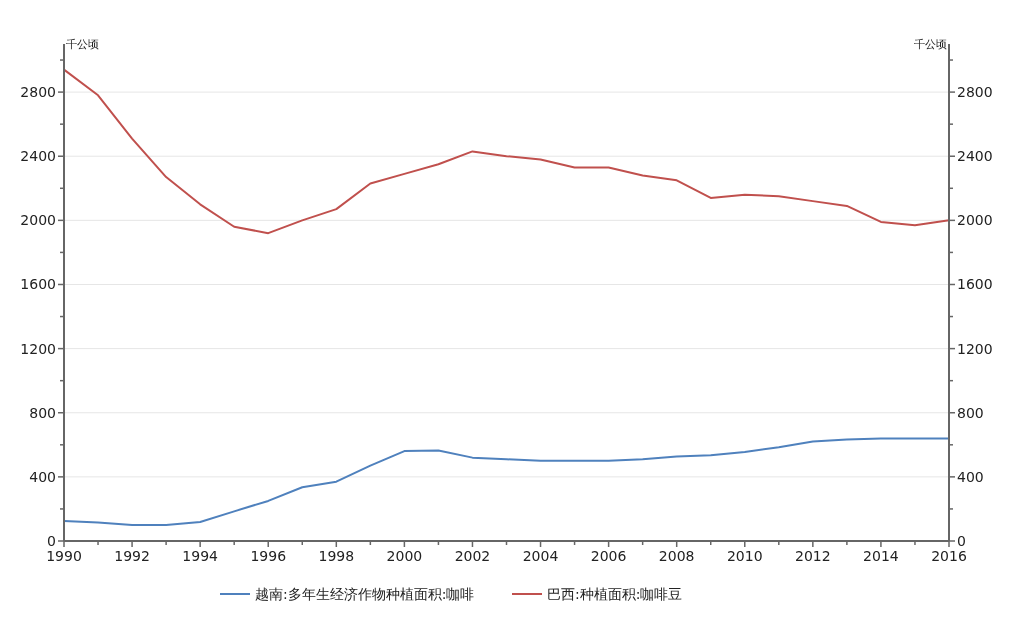 This screenshot has width=1011, height=632. I want to click on x-tick-label: 2016, so click(949, 556).